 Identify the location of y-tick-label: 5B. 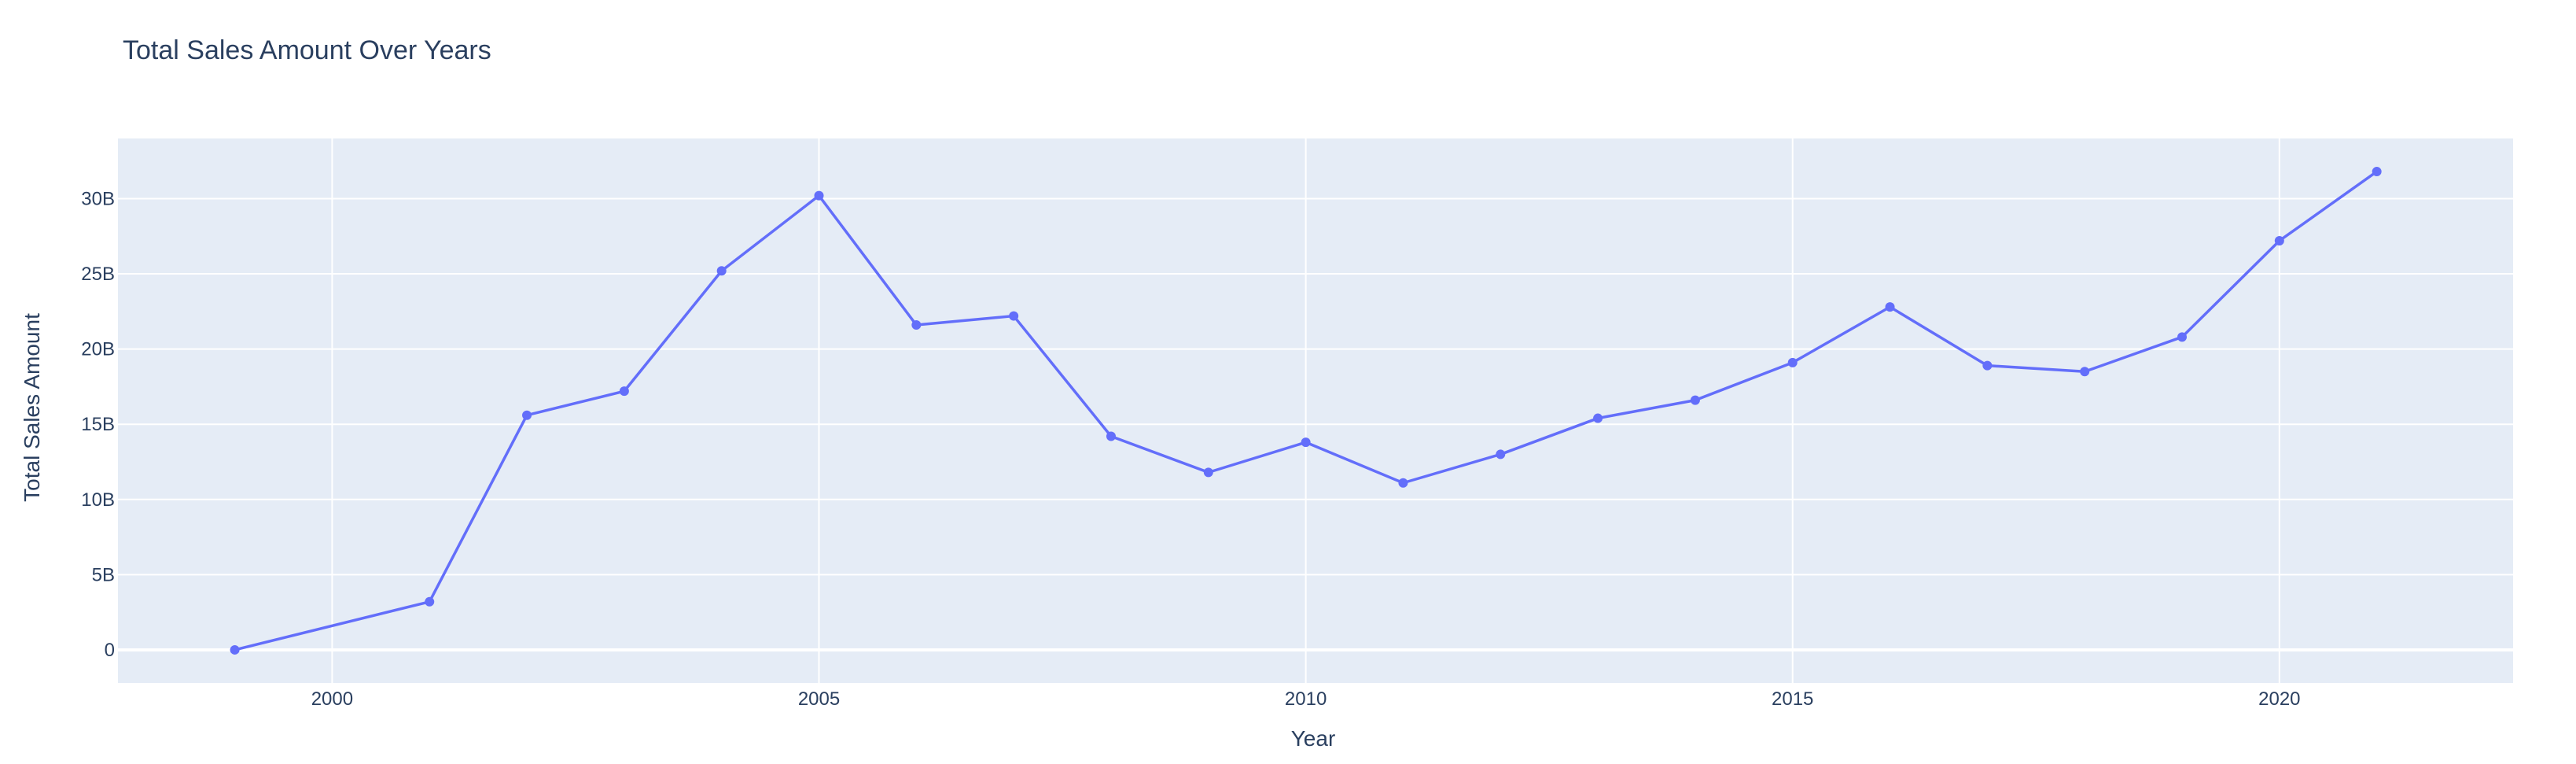
(103, 574).